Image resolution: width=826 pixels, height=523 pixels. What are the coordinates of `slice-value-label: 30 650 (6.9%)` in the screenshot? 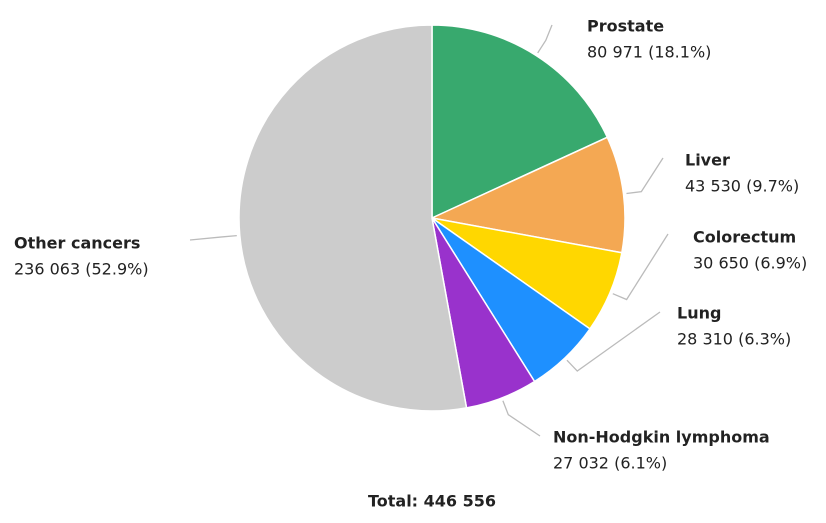 It's located at (750, 263).